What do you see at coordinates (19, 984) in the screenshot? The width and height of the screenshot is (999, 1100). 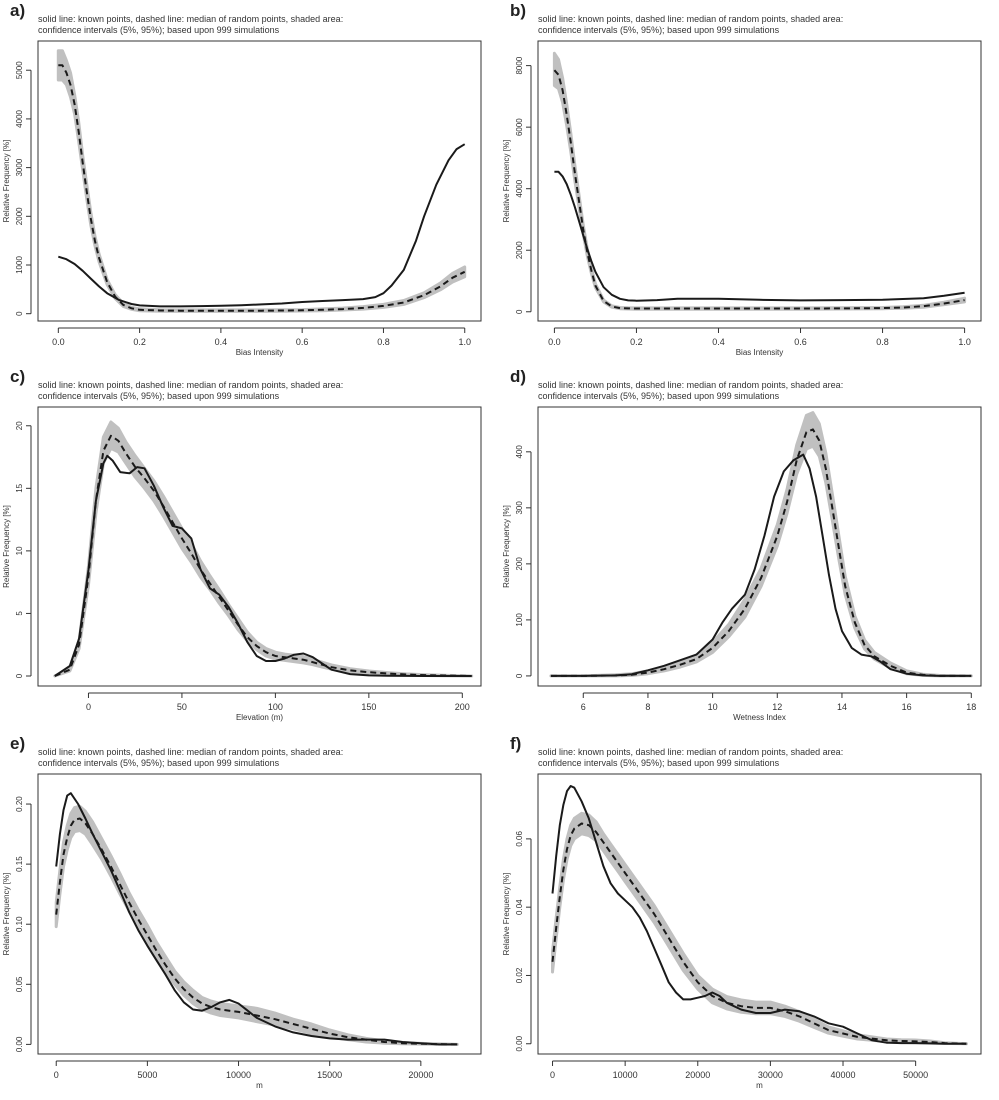 I see `y-tick-label: 0.05` at bounding box center [19, 984].